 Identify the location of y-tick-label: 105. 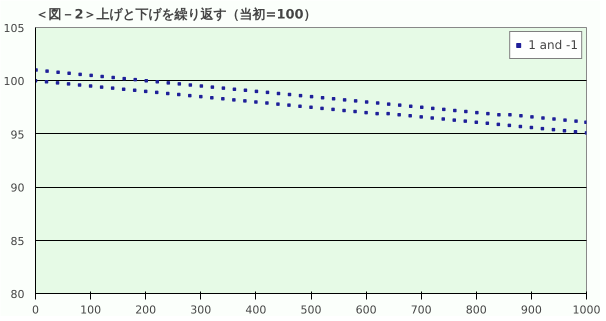
(14, 28).